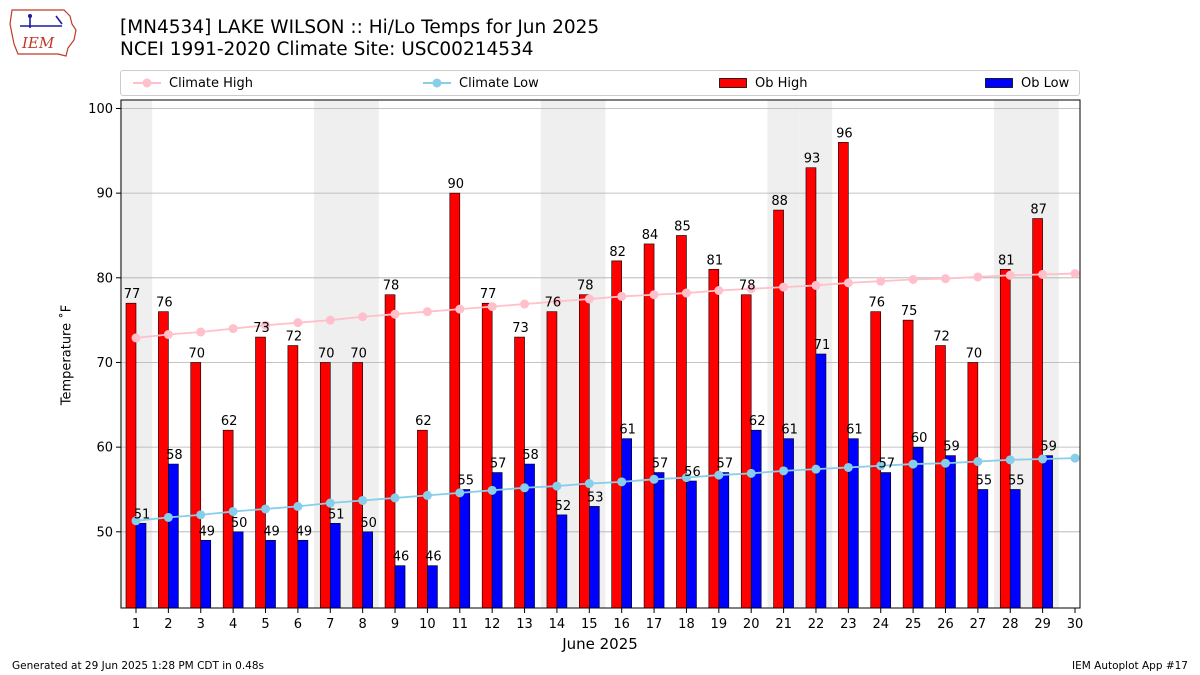  Describe the element at coordinates (682, 226) in the screenshot. I see `ob-high-label: 85` at that location.